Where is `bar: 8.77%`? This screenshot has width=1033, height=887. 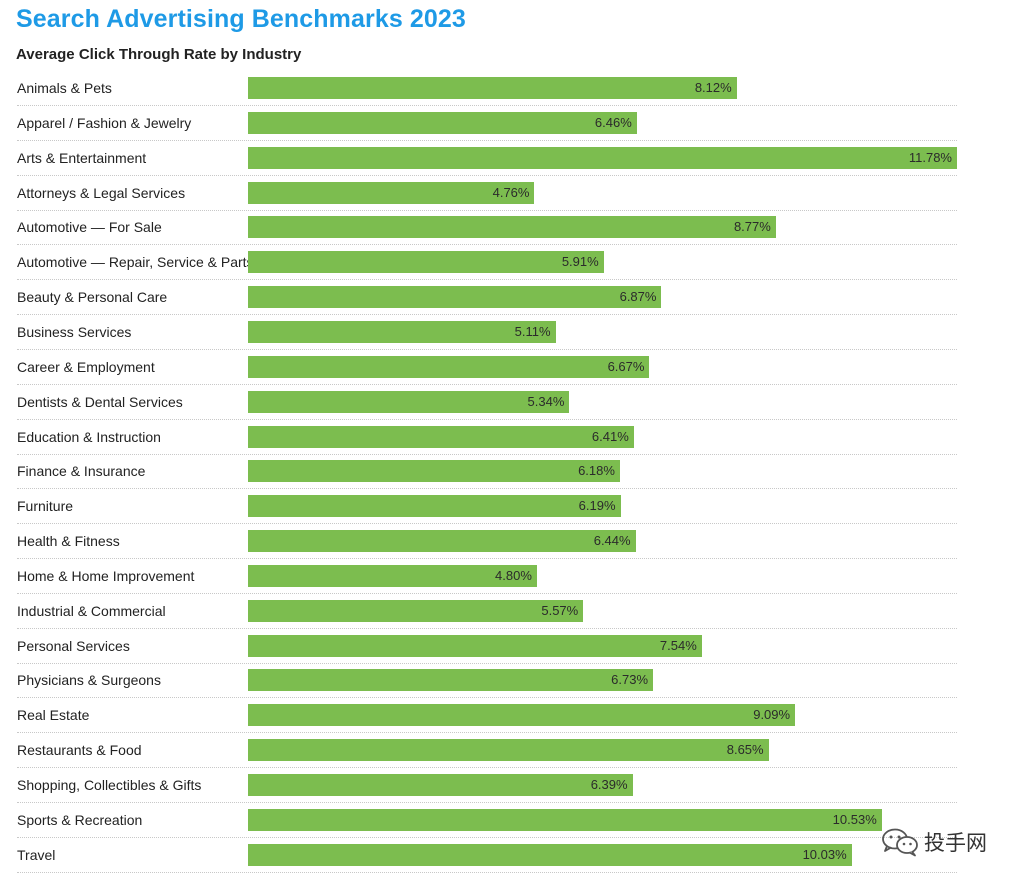 bar: 8.77% is located at coordinates (512, 227).